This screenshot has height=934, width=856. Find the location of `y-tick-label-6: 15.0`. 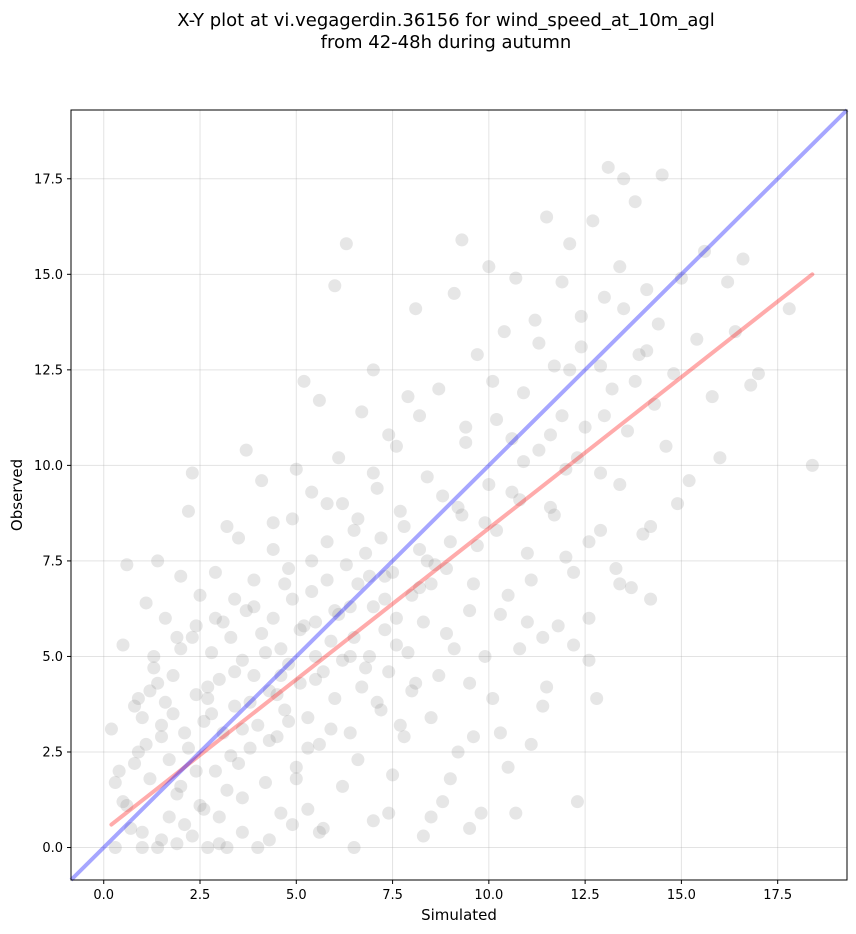

y-tick-label-6: 15.0 is located at coordinates (48, 275).